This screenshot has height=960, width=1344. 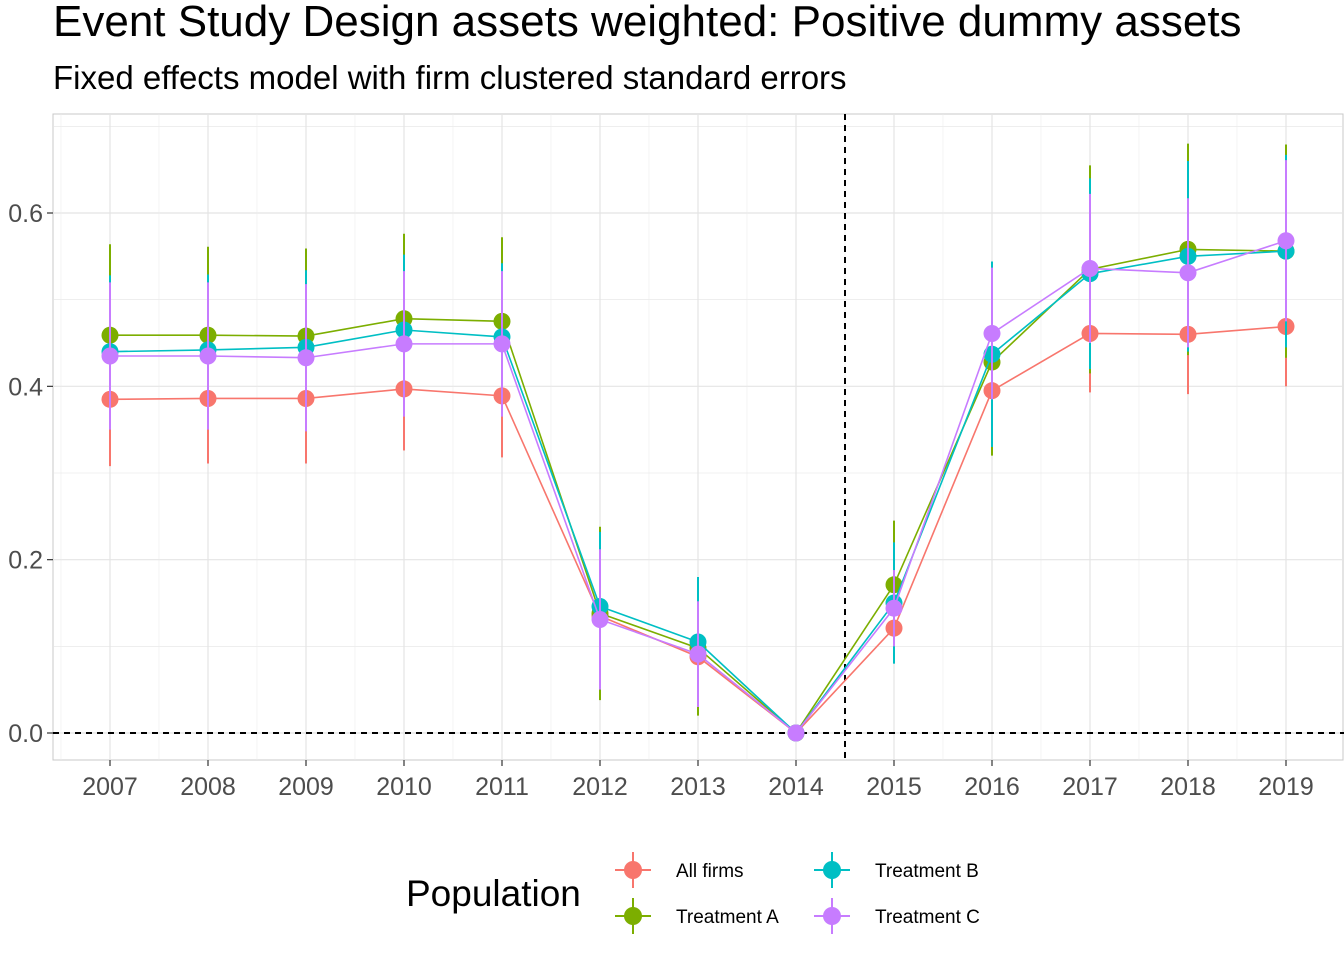 I want to click on x-tick-label: 2019, so click(x=1286, y=787).